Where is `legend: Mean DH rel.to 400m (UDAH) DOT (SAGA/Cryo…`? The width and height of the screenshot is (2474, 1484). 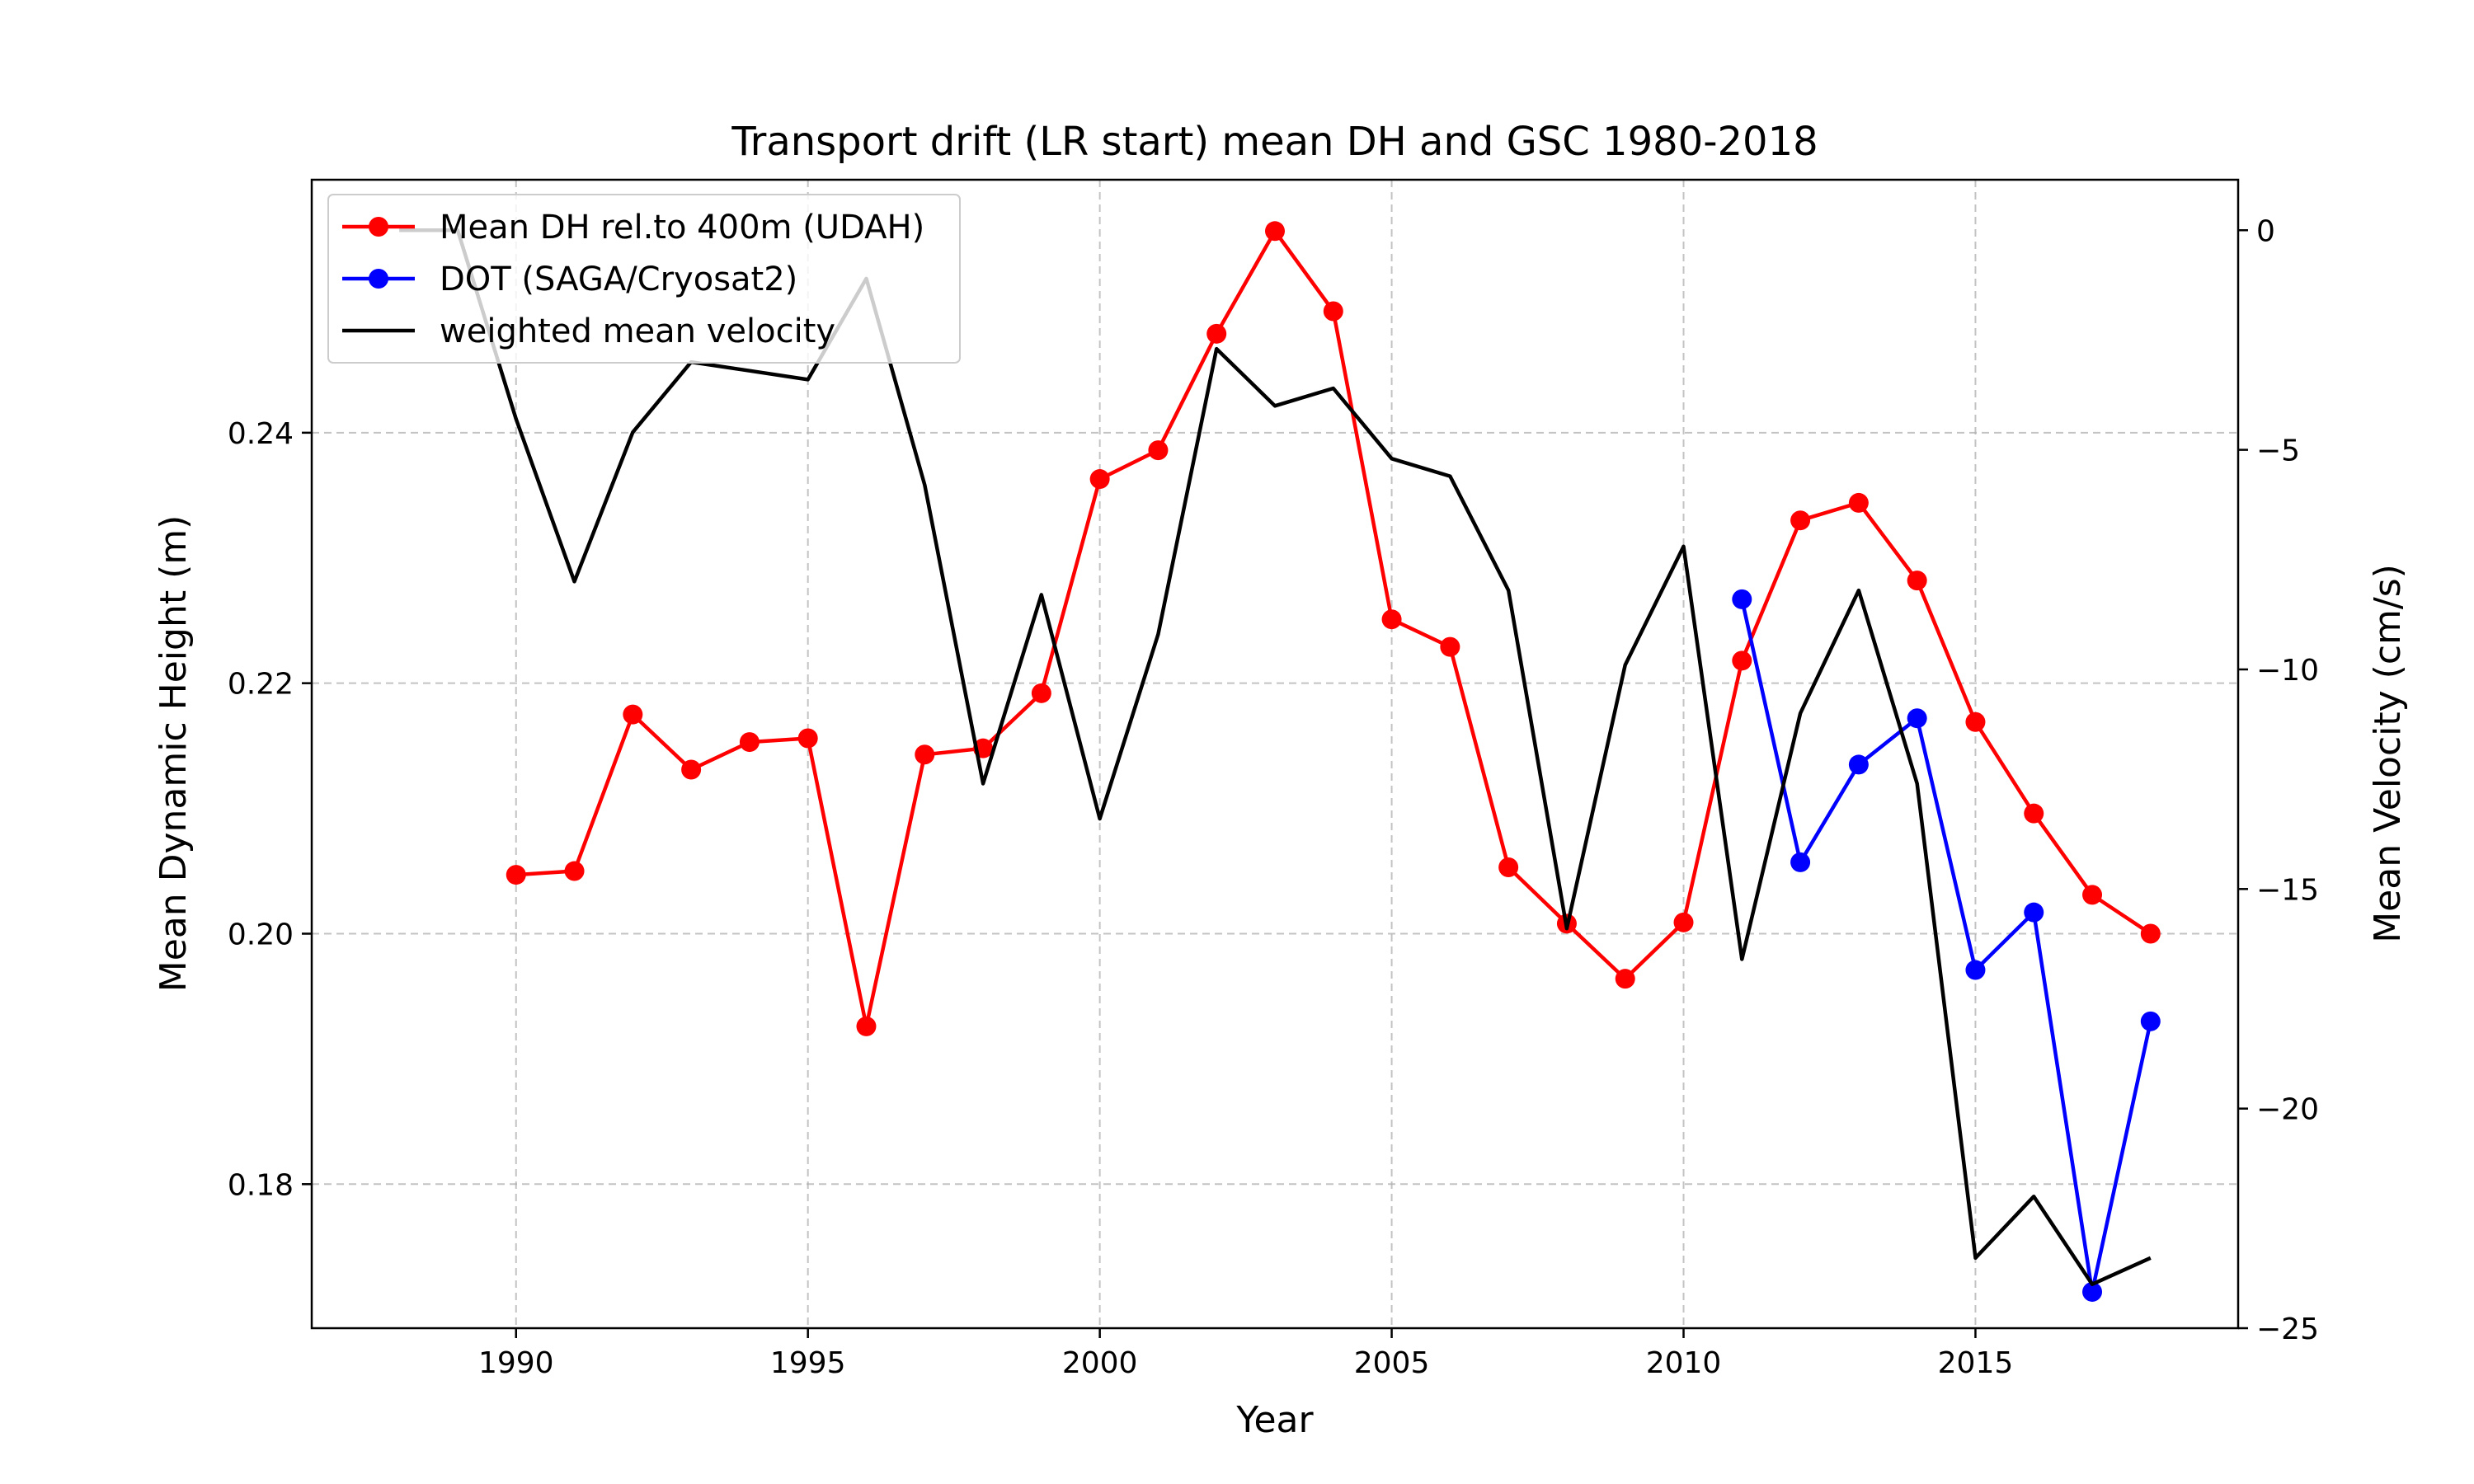 legend: Mean DH rel.to 400m (UDAH) DOT (SAGA/Cryo… is located at coordinates (644, 279).